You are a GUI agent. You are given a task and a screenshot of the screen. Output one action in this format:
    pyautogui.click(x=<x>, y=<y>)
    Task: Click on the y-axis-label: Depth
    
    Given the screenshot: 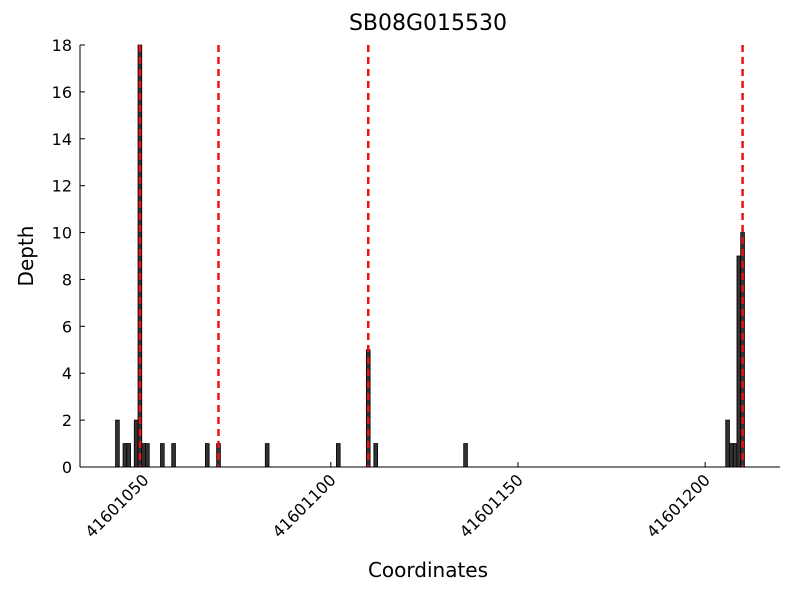 What is the action you would take?
    pyautogui.click(x=26, y=256)
    